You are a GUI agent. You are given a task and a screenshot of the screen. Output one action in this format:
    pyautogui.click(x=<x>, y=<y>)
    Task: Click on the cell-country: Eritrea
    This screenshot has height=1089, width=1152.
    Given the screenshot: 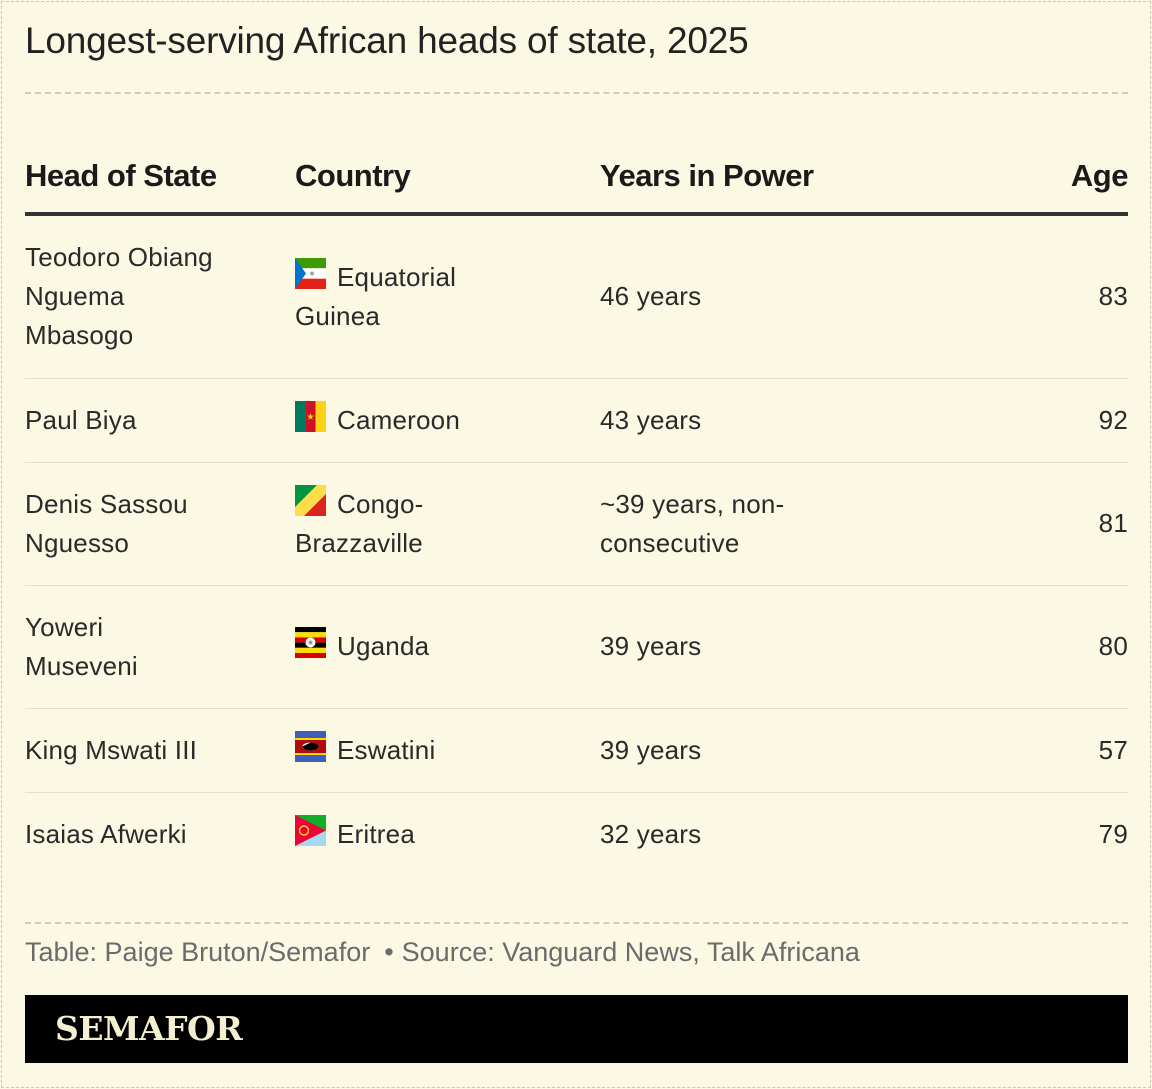 What is the action you would take?
    pyautogui.click(x=447, y=834)
    